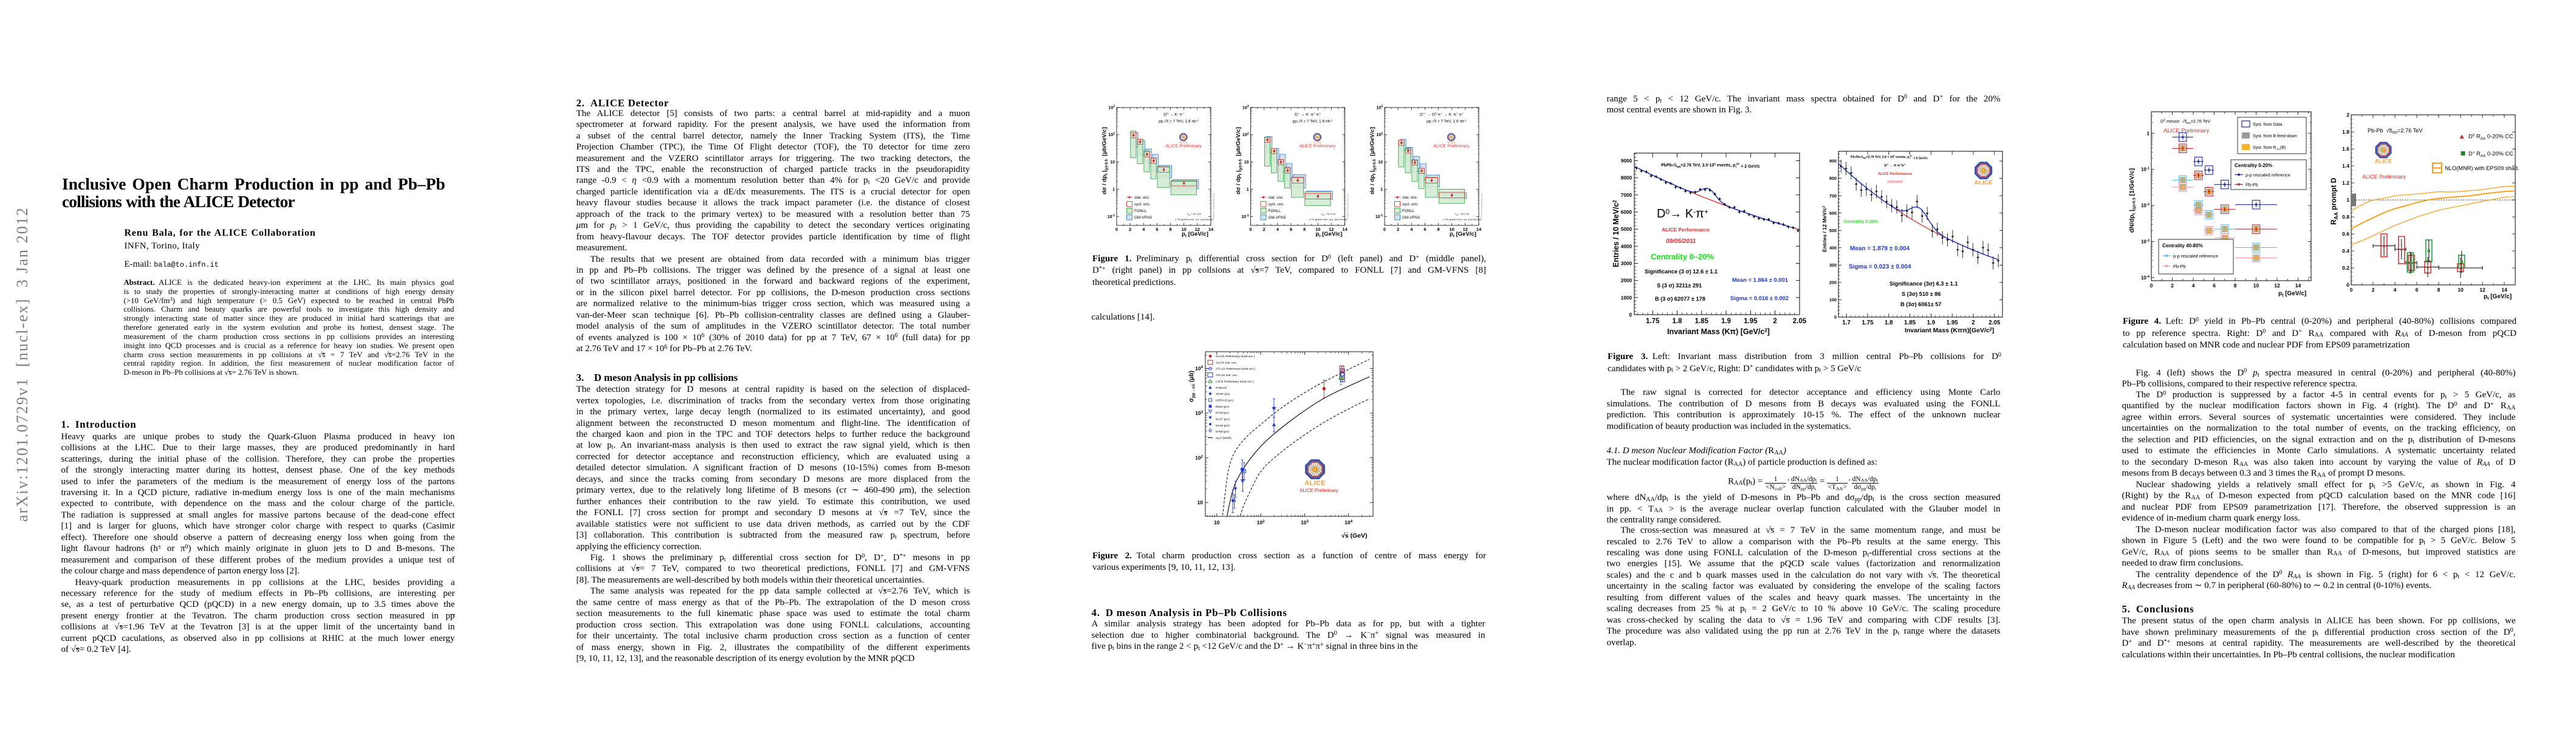  Describe the element at coordinates (1626, 281) in the screenshot. I see `svg-text: 2000` at that location.